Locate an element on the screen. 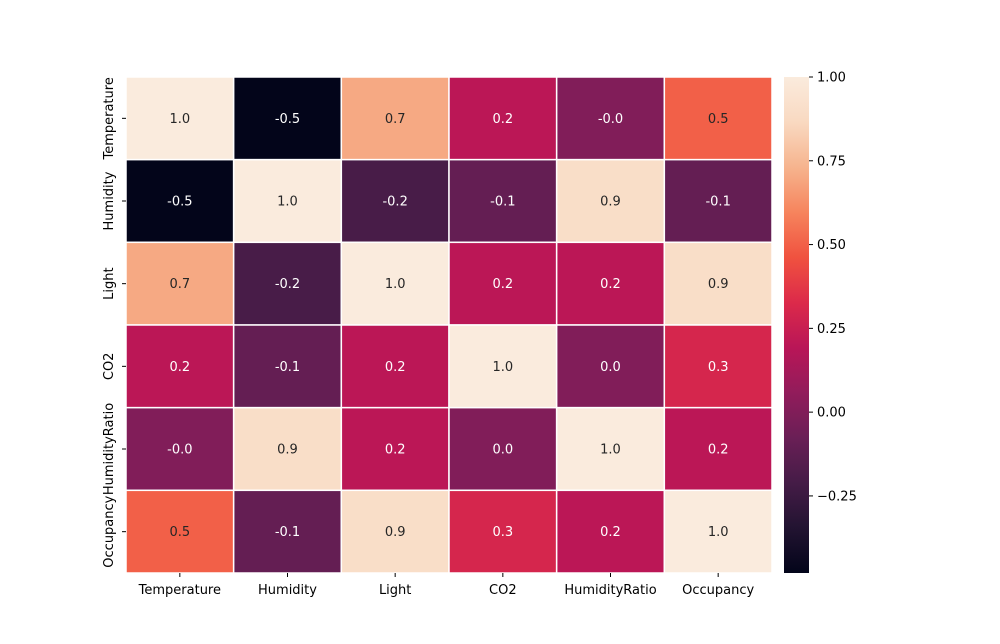  x-tick-label: Temperature is located at coordinates (179, 590).